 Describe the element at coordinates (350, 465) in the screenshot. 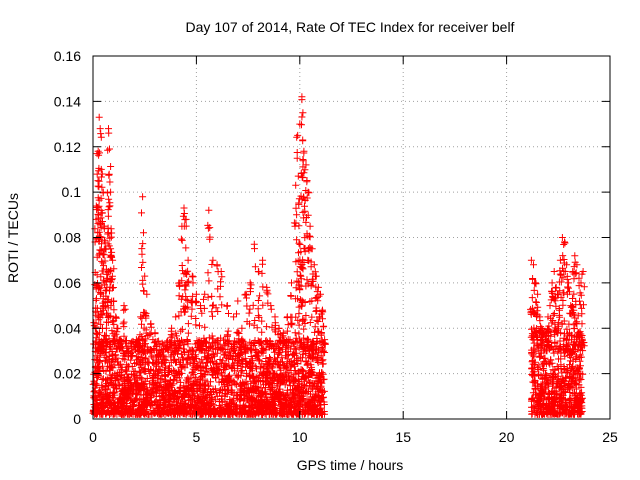

I see `x-axis-label: GPS time / hours` at that location.